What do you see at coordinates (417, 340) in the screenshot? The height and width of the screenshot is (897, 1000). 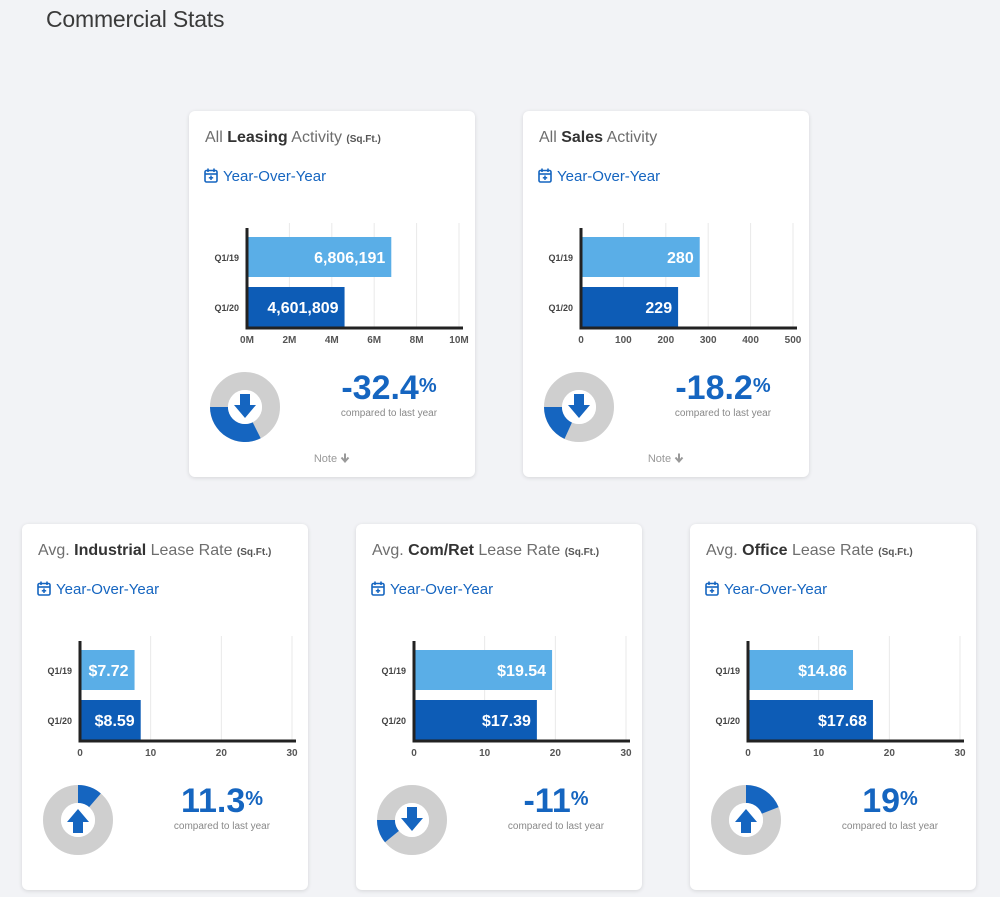 I see `x-tick-label: 8M` at bounding box center [417, 340].